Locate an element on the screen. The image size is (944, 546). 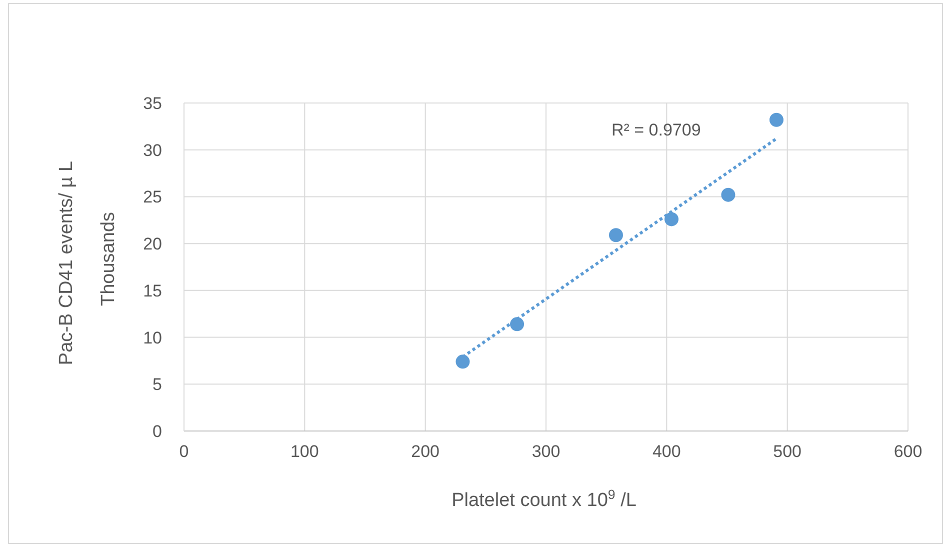
y-tick-label: 30 is located at coordinates (152, 150).